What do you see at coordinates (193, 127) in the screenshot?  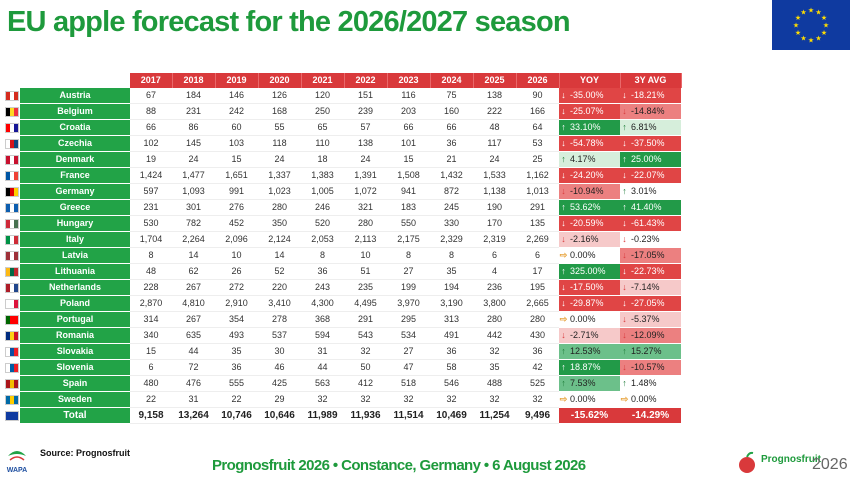 I see `volume-cell: 86` at bounding box center [193, 127].